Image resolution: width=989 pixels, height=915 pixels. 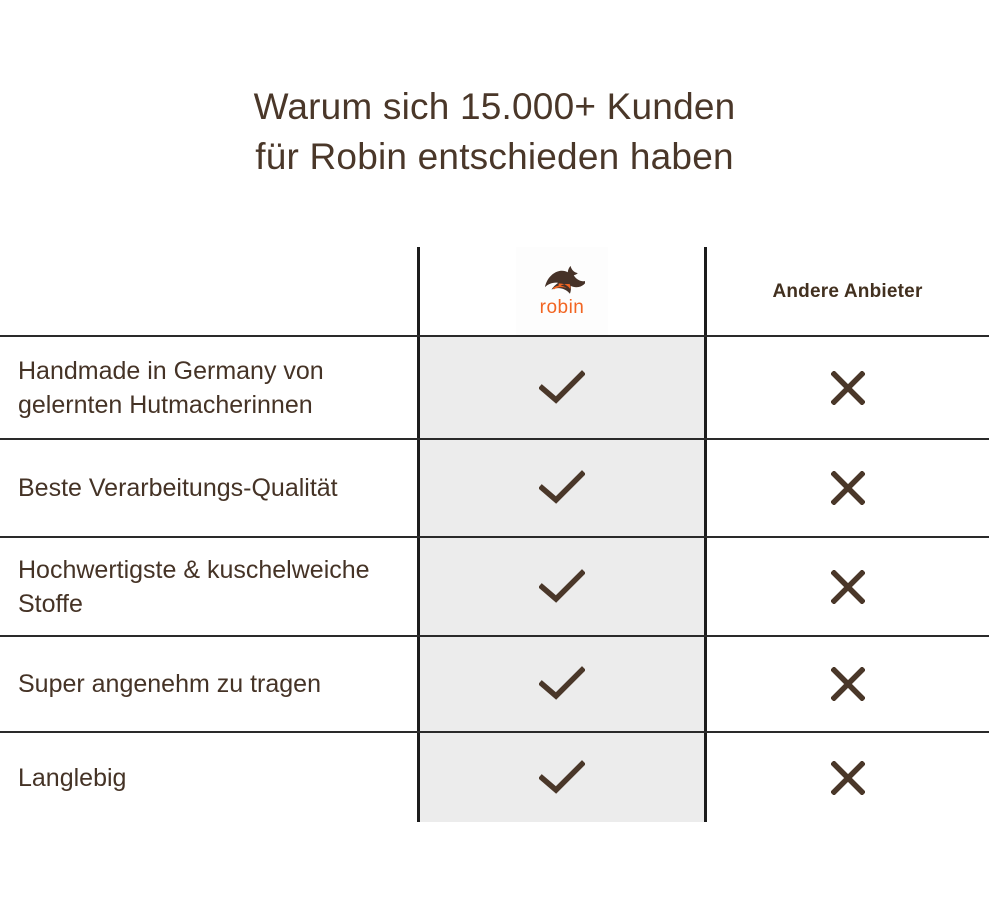 I want to click on table-header-row: robin Andere Anbieter, so click(x=494, y=291).